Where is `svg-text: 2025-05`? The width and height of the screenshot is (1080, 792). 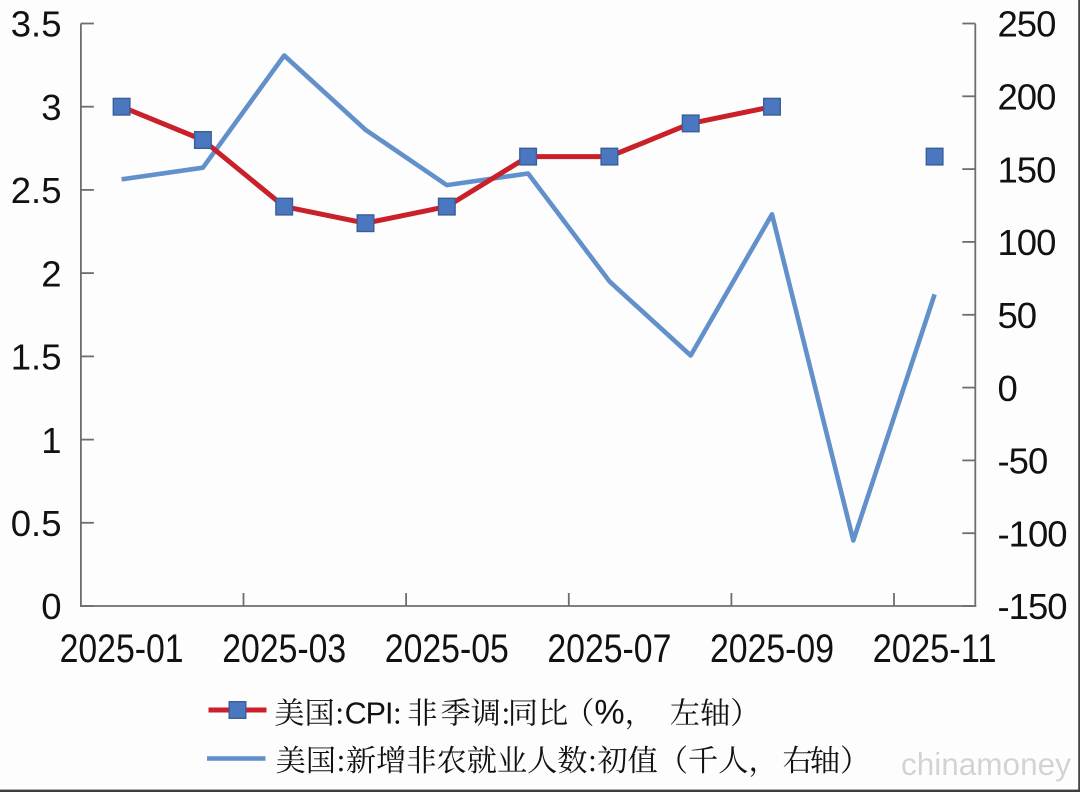 svg-text: 2025-05 is located at coordinates (447, 649).